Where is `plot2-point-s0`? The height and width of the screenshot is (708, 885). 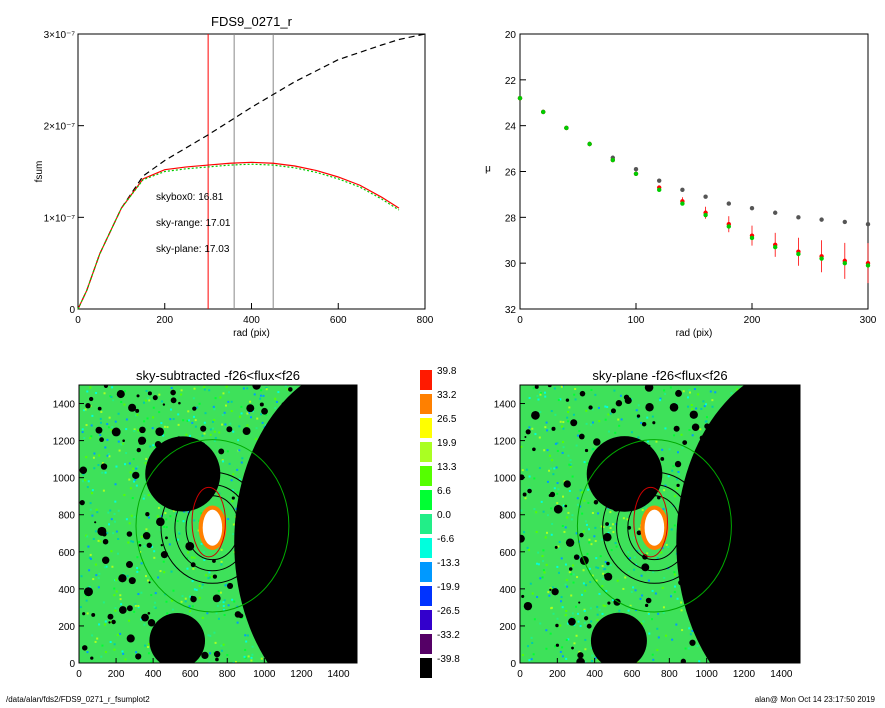 plot2-point-s0 is located at coordinates (728, 203).